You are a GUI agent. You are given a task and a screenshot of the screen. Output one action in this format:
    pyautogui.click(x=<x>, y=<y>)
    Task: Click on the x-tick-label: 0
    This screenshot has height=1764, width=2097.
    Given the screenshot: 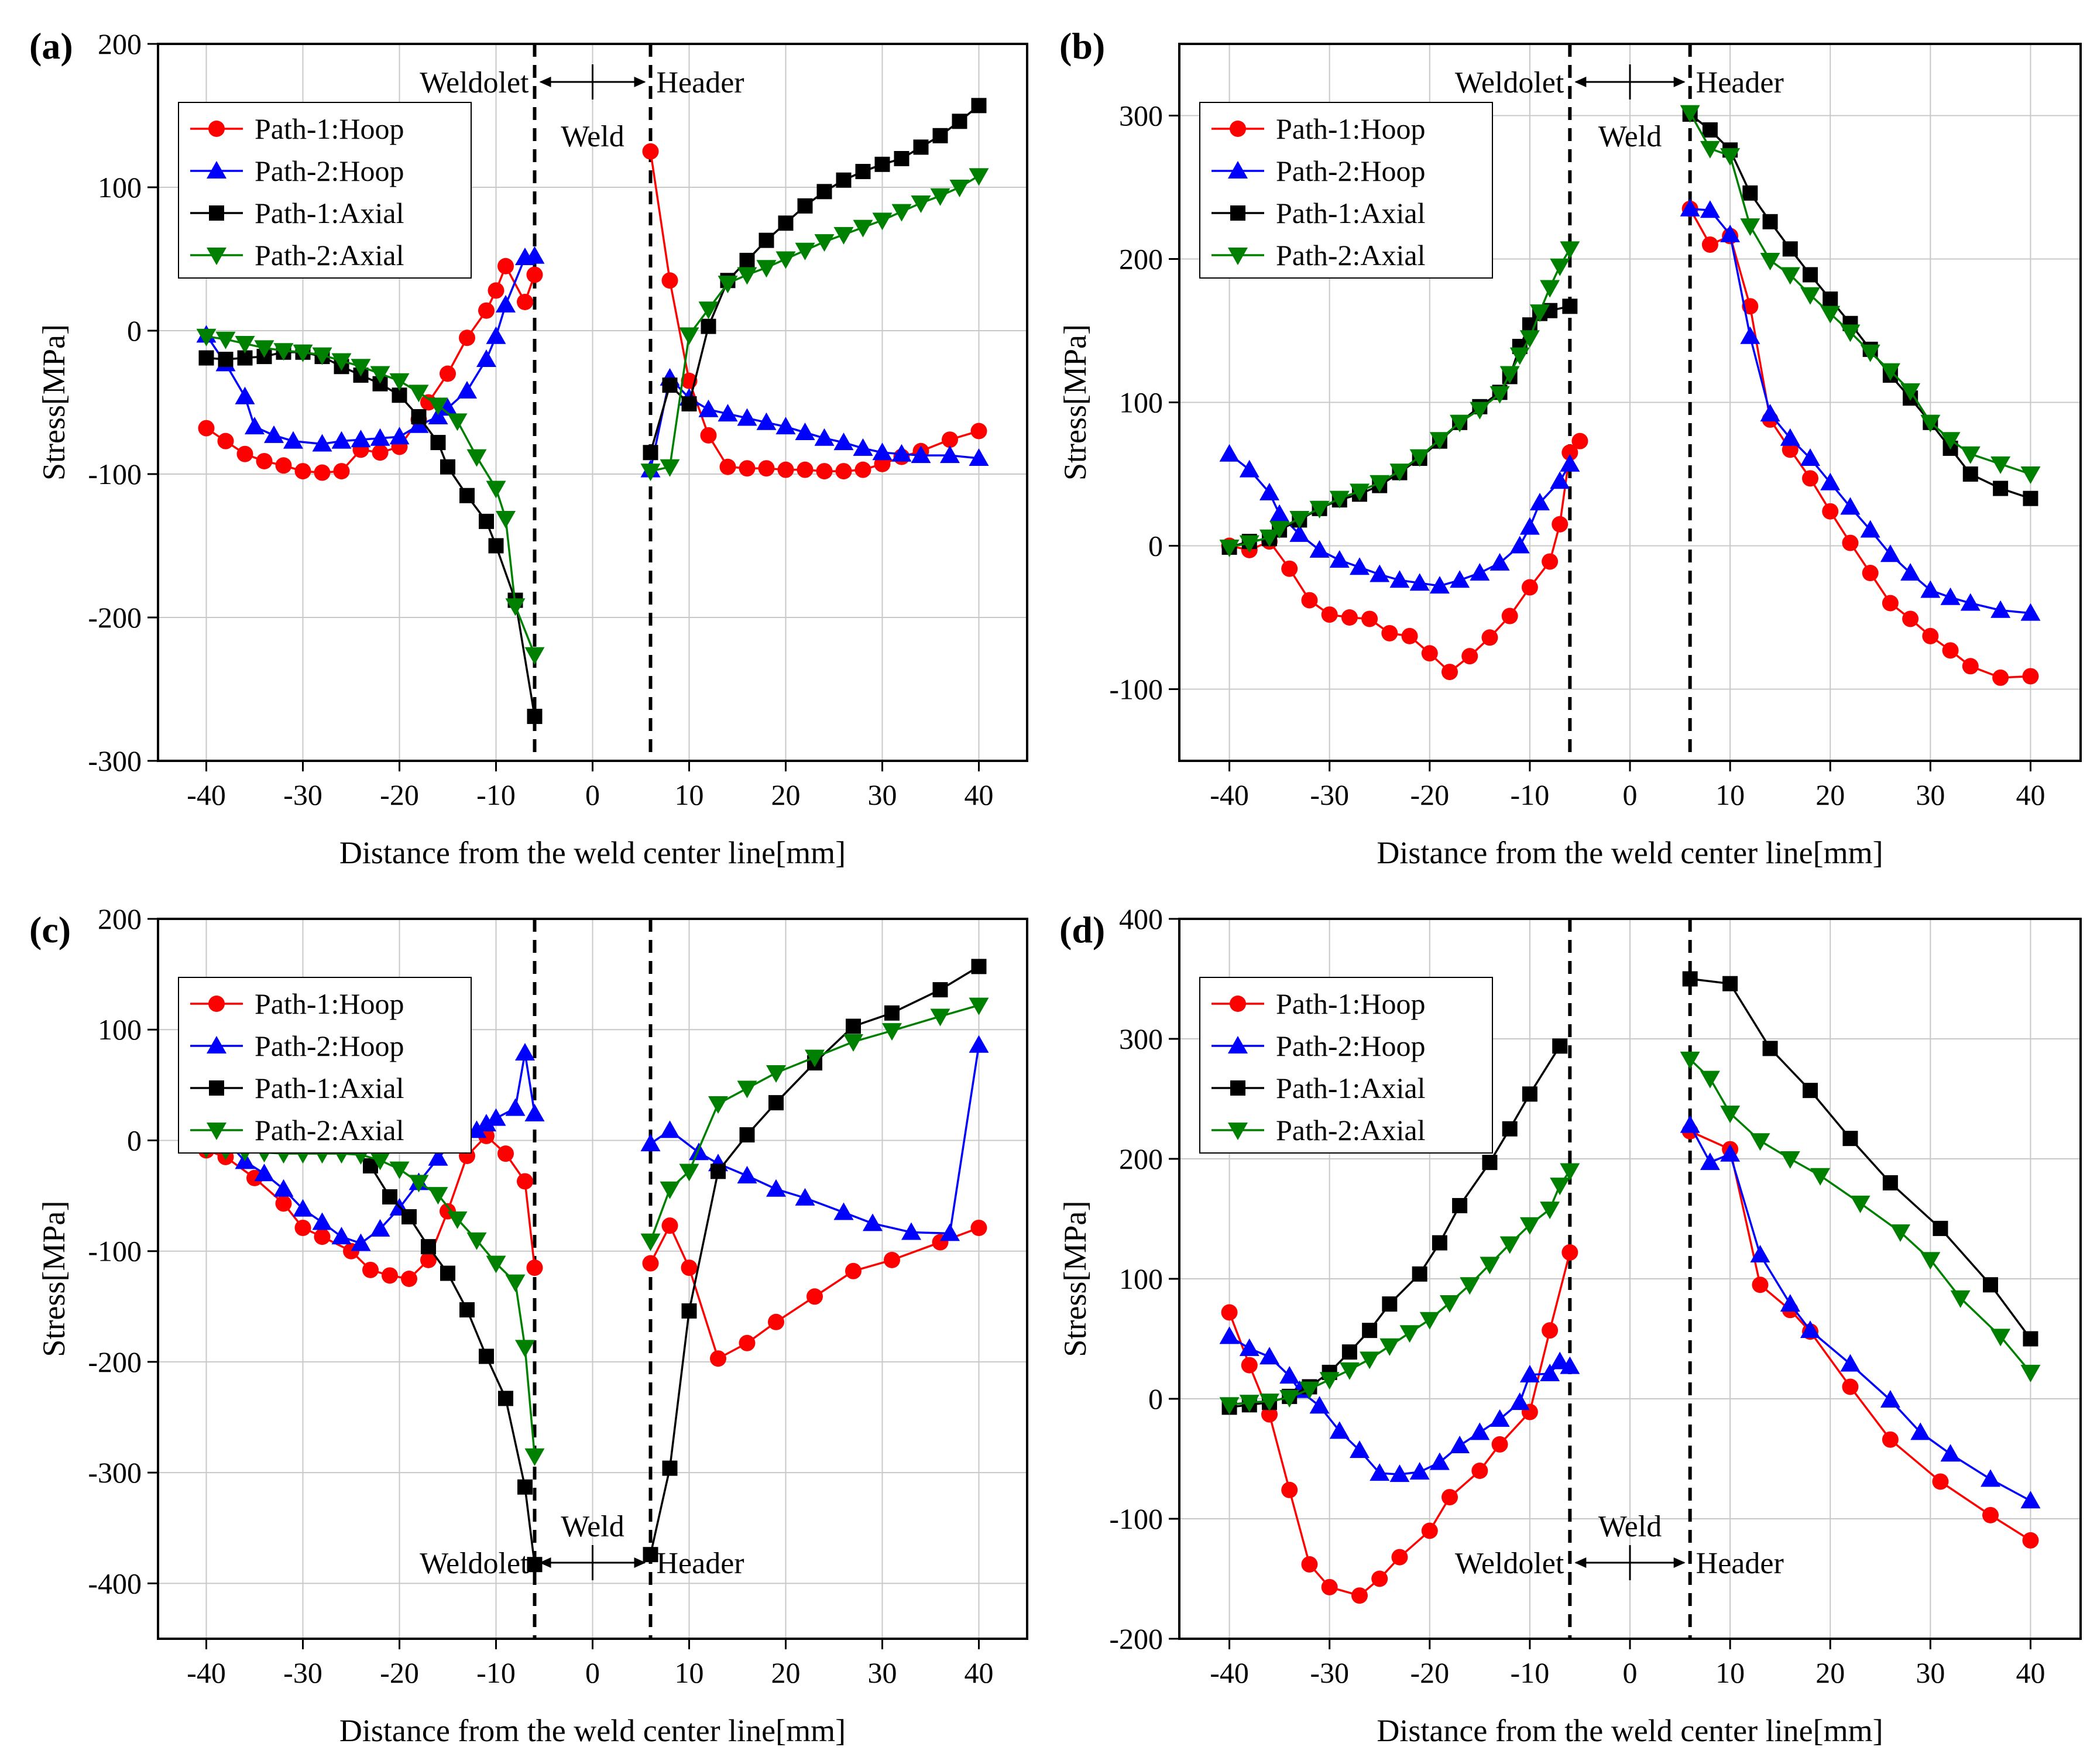 What is the action you would take?
    pyautogui.click(x=1630, y=1673)
    